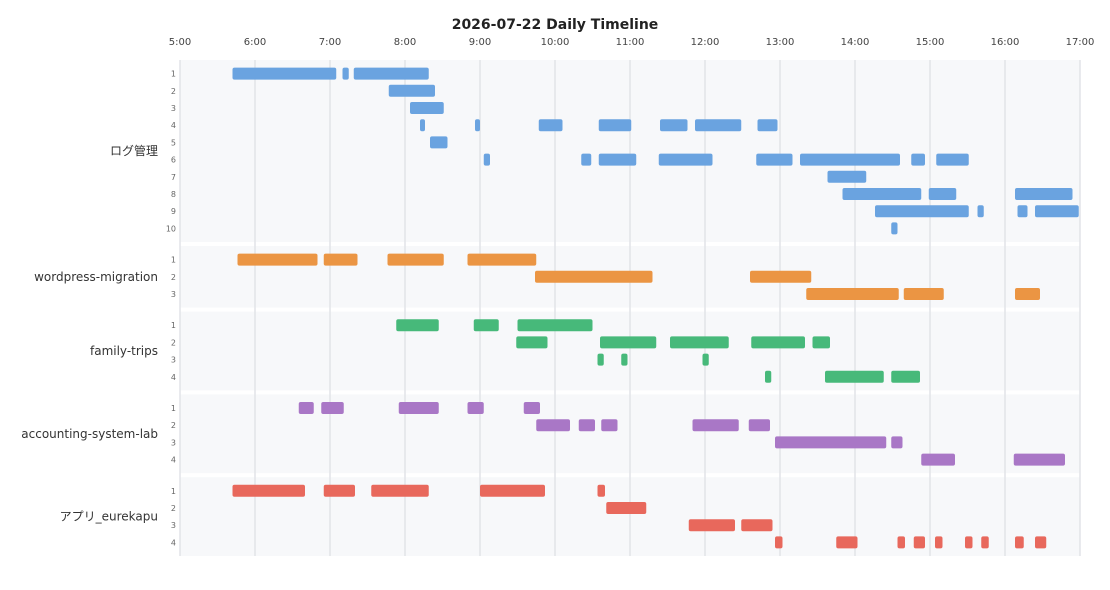 Image resolution: width=1110 pixels, height=590 pixels. What do you see at coordinates (180, 42) in the screenshot?
I see `x-tick-label: 5:00` at bounding box center [180, 42].